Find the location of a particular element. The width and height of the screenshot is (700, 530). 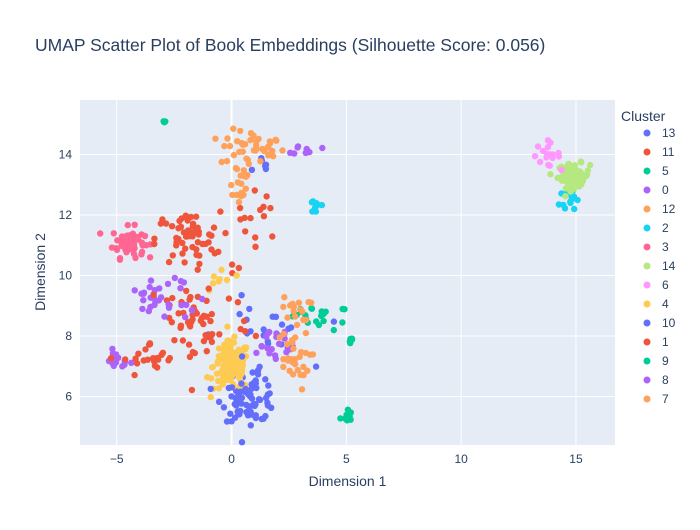

legend-item-4: 4 is located at coordinates (656, 304).